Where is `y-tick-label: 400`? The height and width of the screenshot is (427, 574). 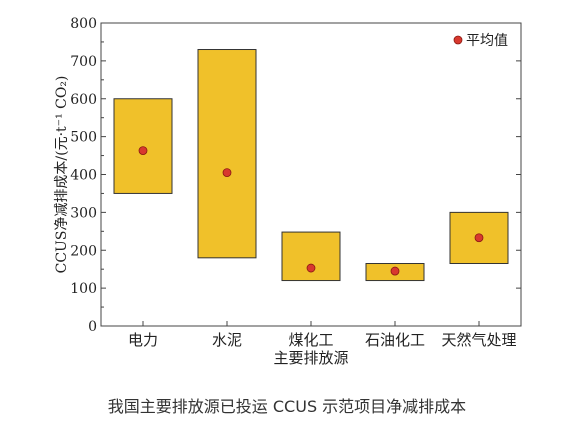
y-tick-label: 400 is located at coordinates (83, 176).